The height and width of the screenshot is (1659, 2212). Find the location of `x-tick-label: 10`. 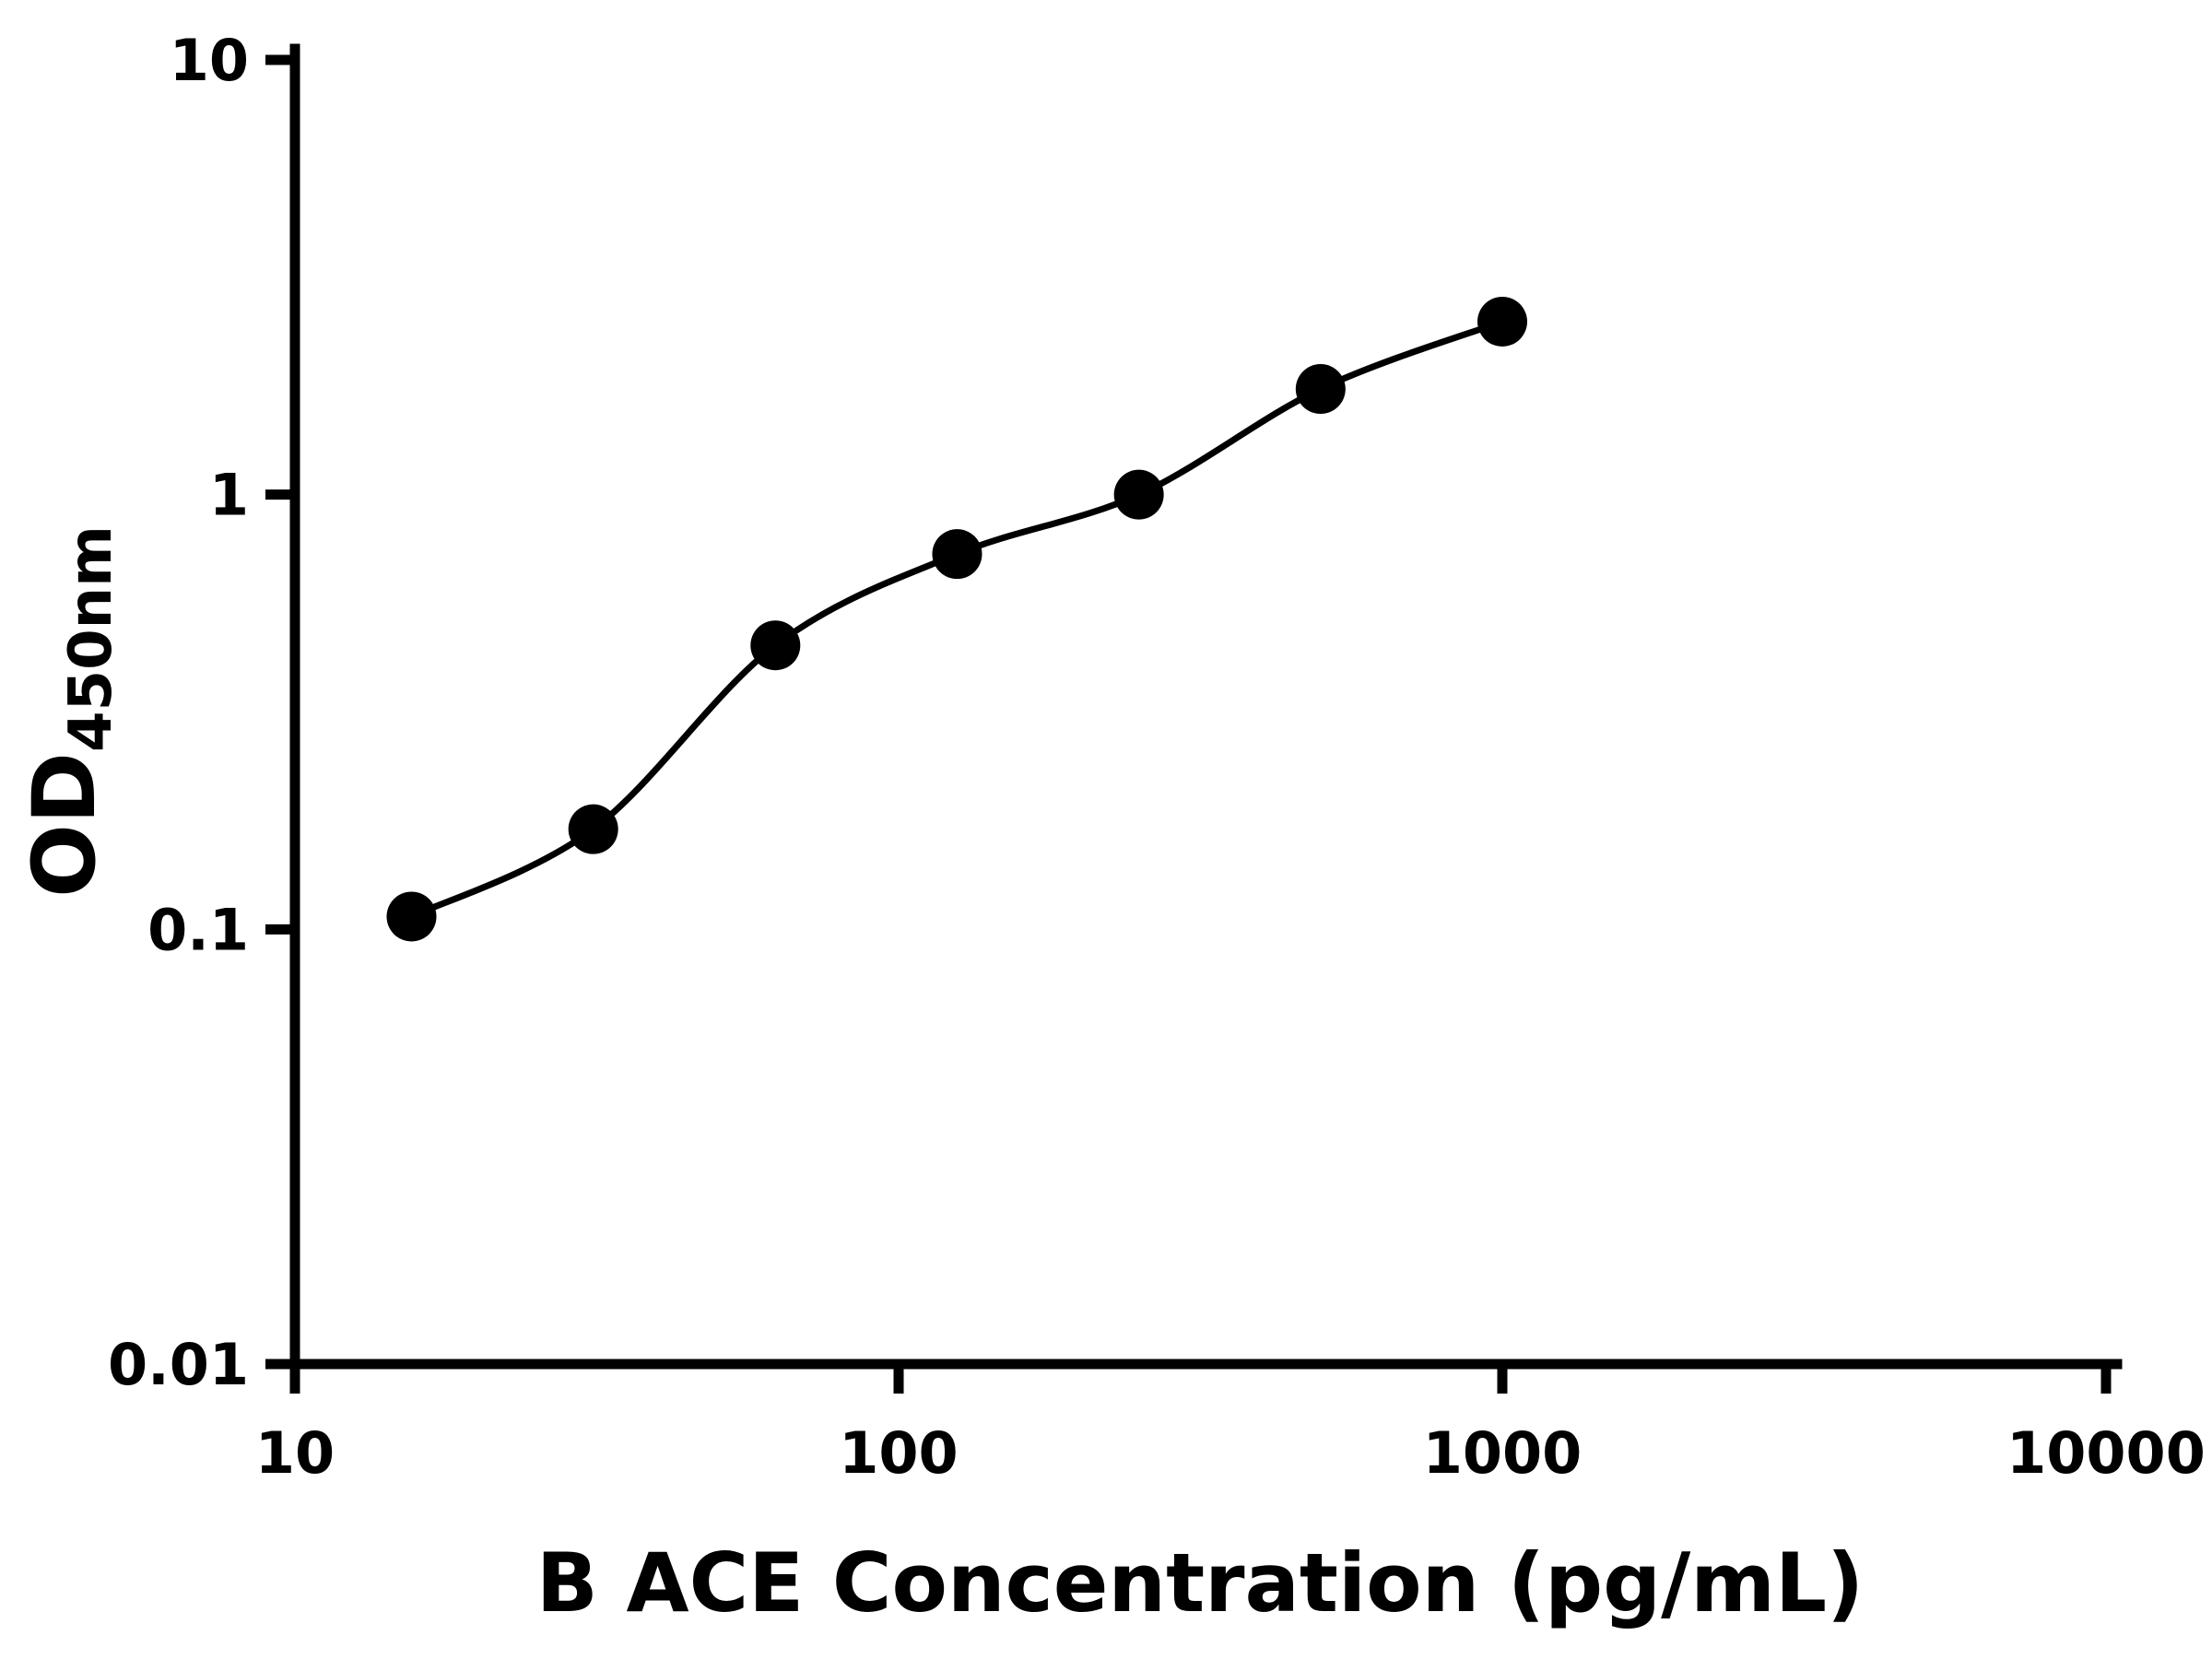

x-tick-label: 10 is located at coordinates (295, 1453).